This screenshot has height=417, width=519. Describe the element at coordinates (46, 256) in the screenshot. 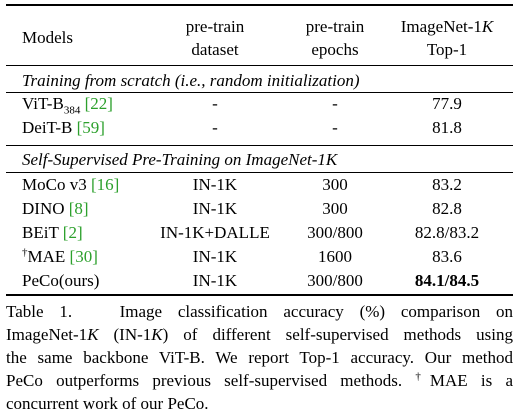

I see `model-name: MAE` at that location.